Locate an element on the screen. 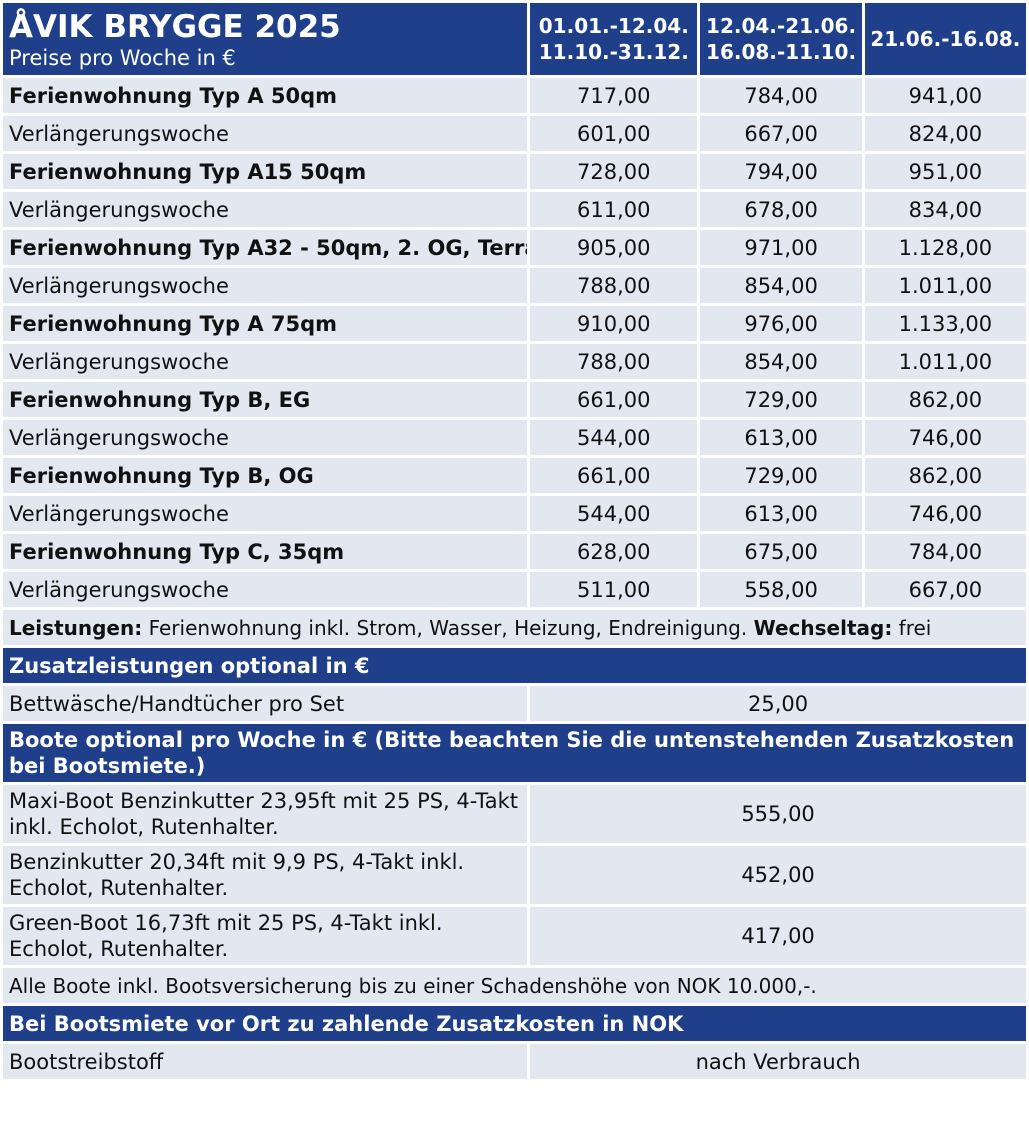 This screenshot has height=1144, width=1029. apartment-name: Ferienwohnung Typ B, EG is located at coordinates (265, 399).